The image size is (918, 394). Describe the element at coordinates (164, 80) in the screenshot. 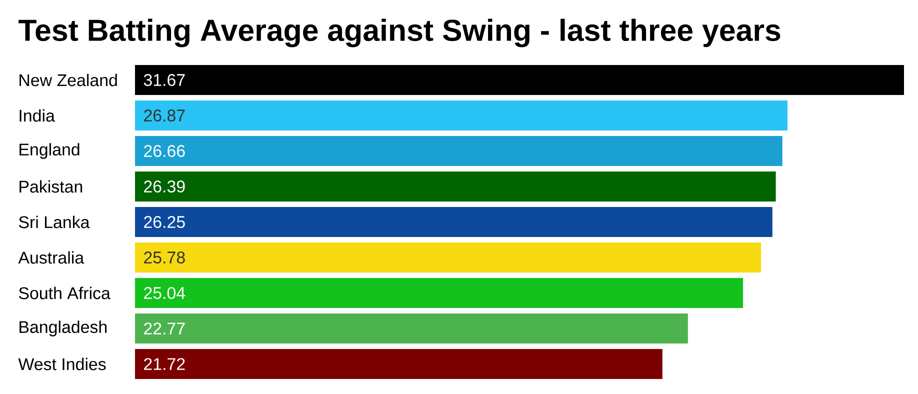

I see `data-label: 31.67` at that location.